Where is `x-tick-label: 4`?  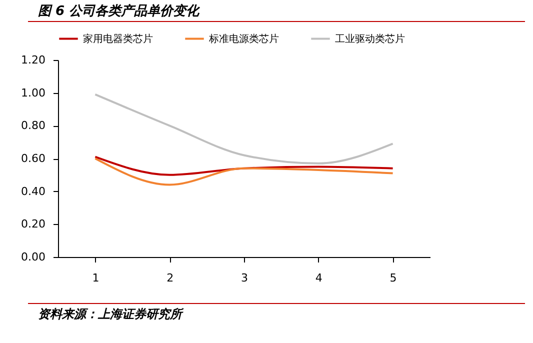
x-tick-label: 4 is located at coordinates (318, 278).